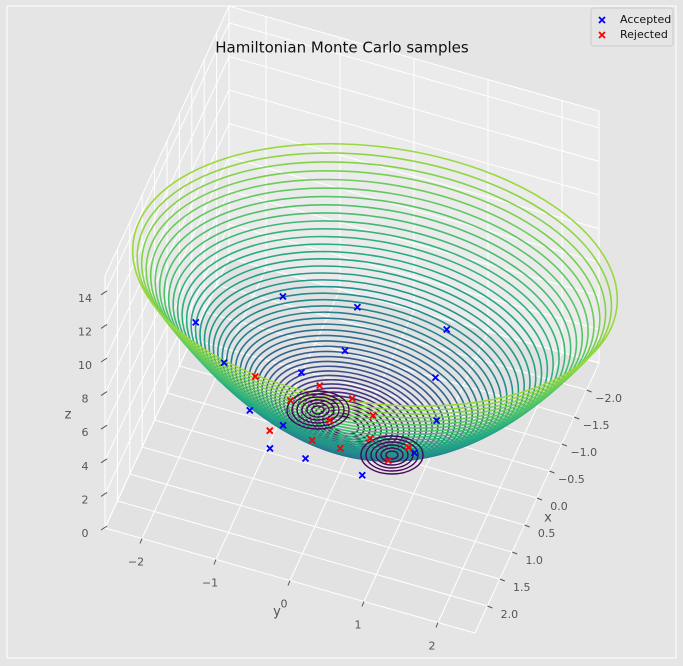 This screenshot has width=683, height=666. Describe the element at coordinates (534, 560) in the screenshot. I see `x-tick-label: 1.0` at that location.